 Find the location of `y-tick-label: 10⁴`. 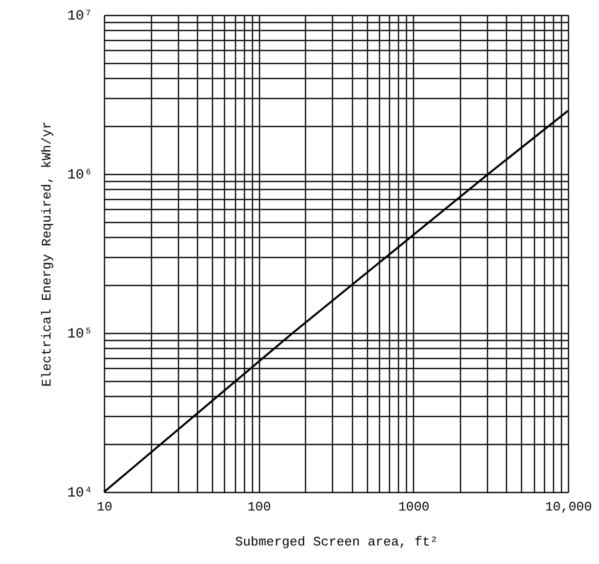

y-tick-label: 10⁴ is located at coordinates (79, 494).